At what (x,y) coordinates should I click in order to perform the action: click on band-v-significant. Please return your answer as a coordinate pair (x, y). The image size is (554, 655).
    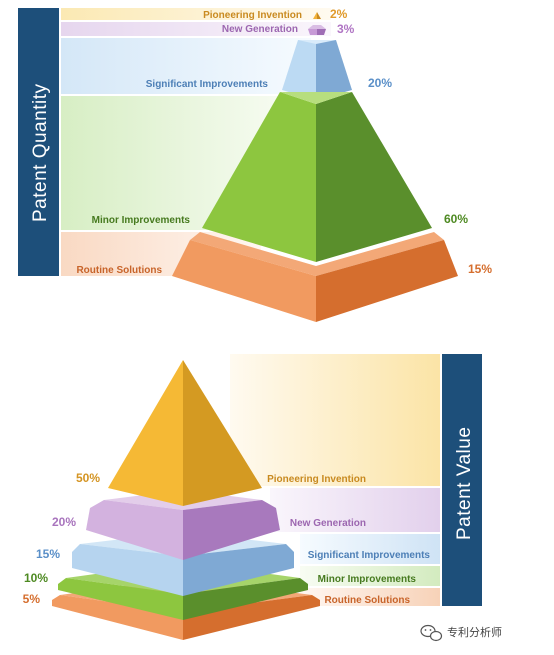
    Looking at the image, I should click on (370, 549).